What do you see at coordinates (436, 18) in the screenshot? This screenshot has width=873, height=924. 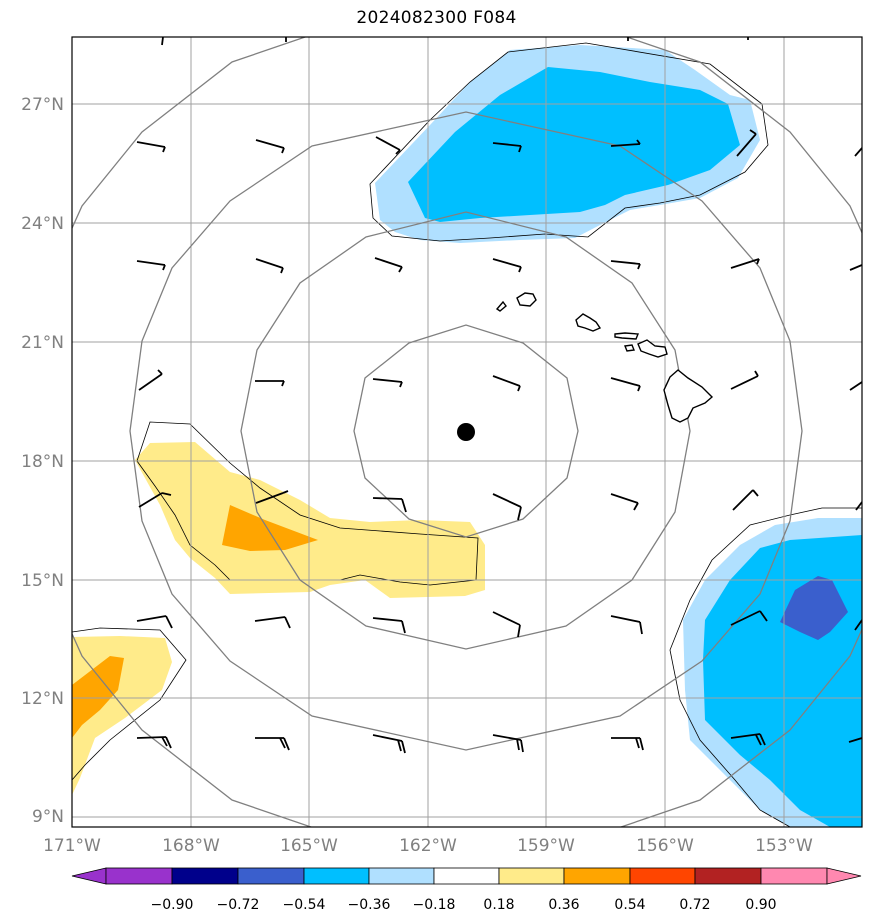 I see `map-title: 2024082300 F084` at bounding box center [436, 18].